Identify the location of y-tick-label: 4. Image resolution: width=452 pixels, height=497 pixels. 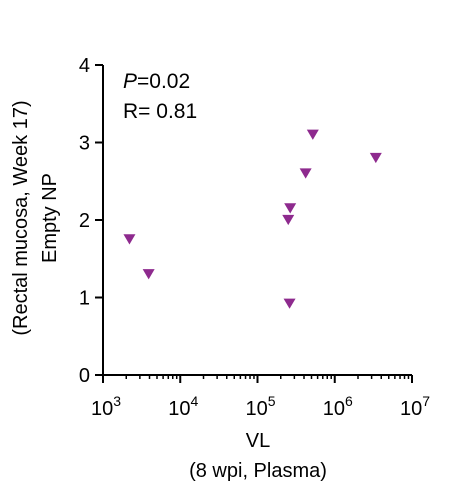
(84, 66).